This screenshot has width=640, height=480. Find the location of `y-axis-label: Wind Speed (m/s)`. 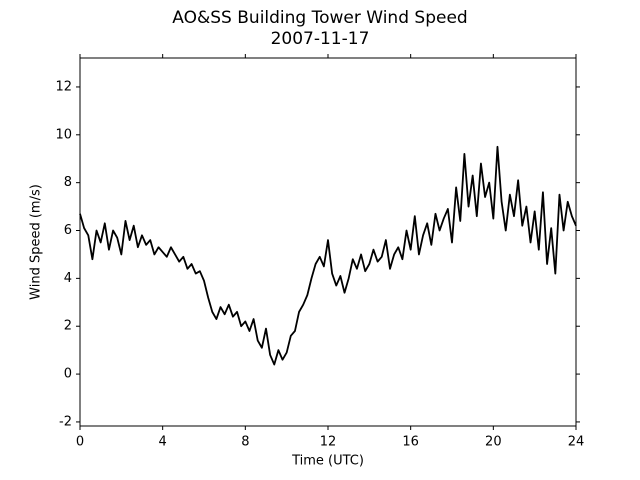

y-axis-label: Wind Speed (m/s) is located at coordinates (36, 242).